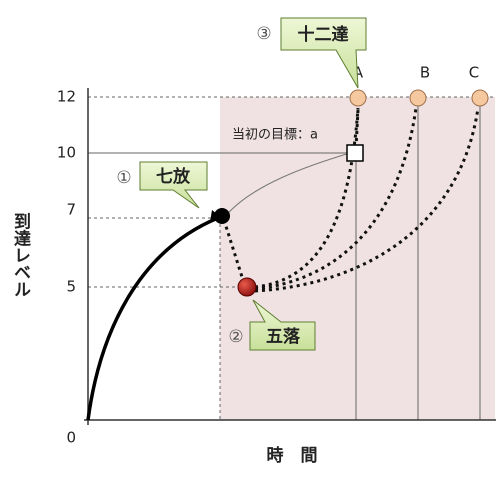 The width and height of the screenshot is (500, 478). What do you see at coordinates (358, 73) in the screenshot?
I see `path-label: A` at bounding box center [358, 73].